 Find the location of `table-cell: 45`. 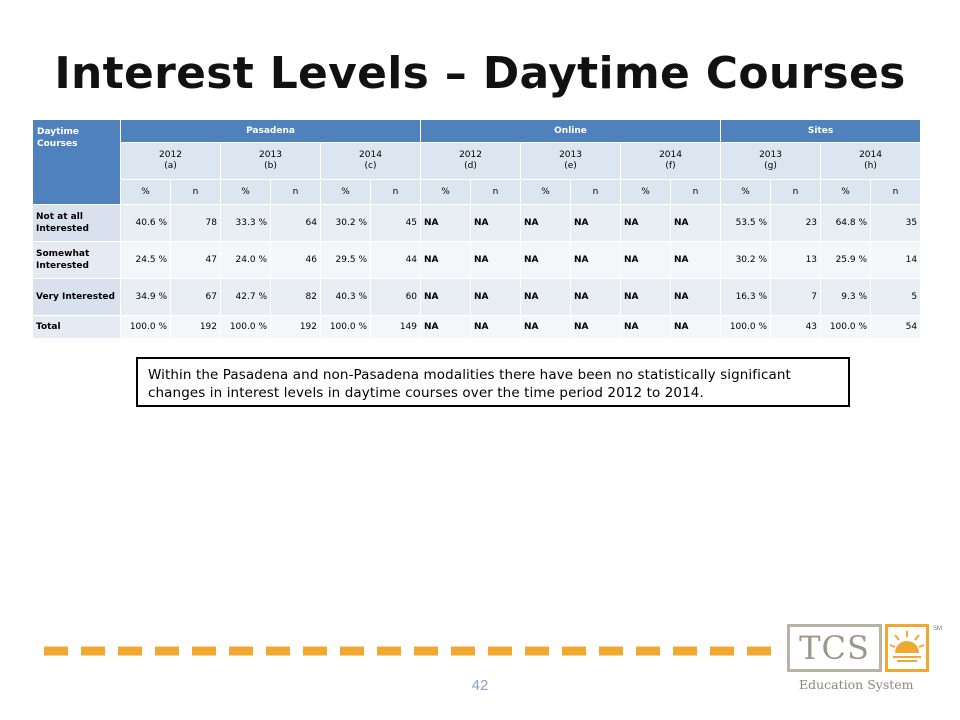

table-cell: 45 is located at coordinates (395, 223).